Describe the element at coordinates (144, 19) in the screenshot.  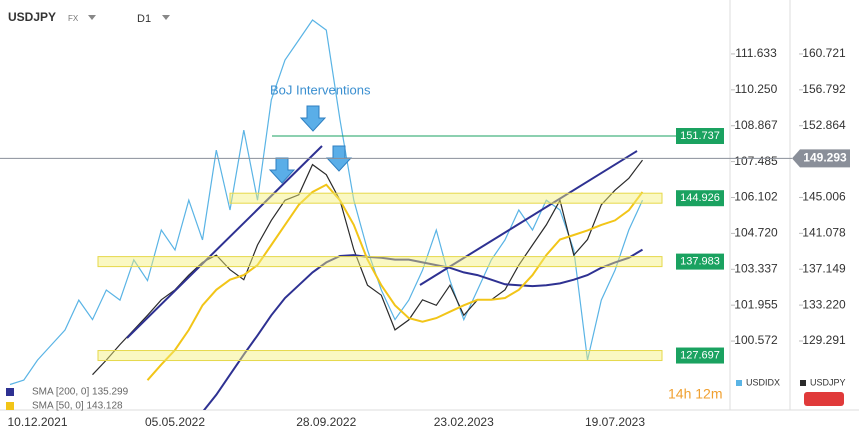
I see `timeframe: D1` at that location.